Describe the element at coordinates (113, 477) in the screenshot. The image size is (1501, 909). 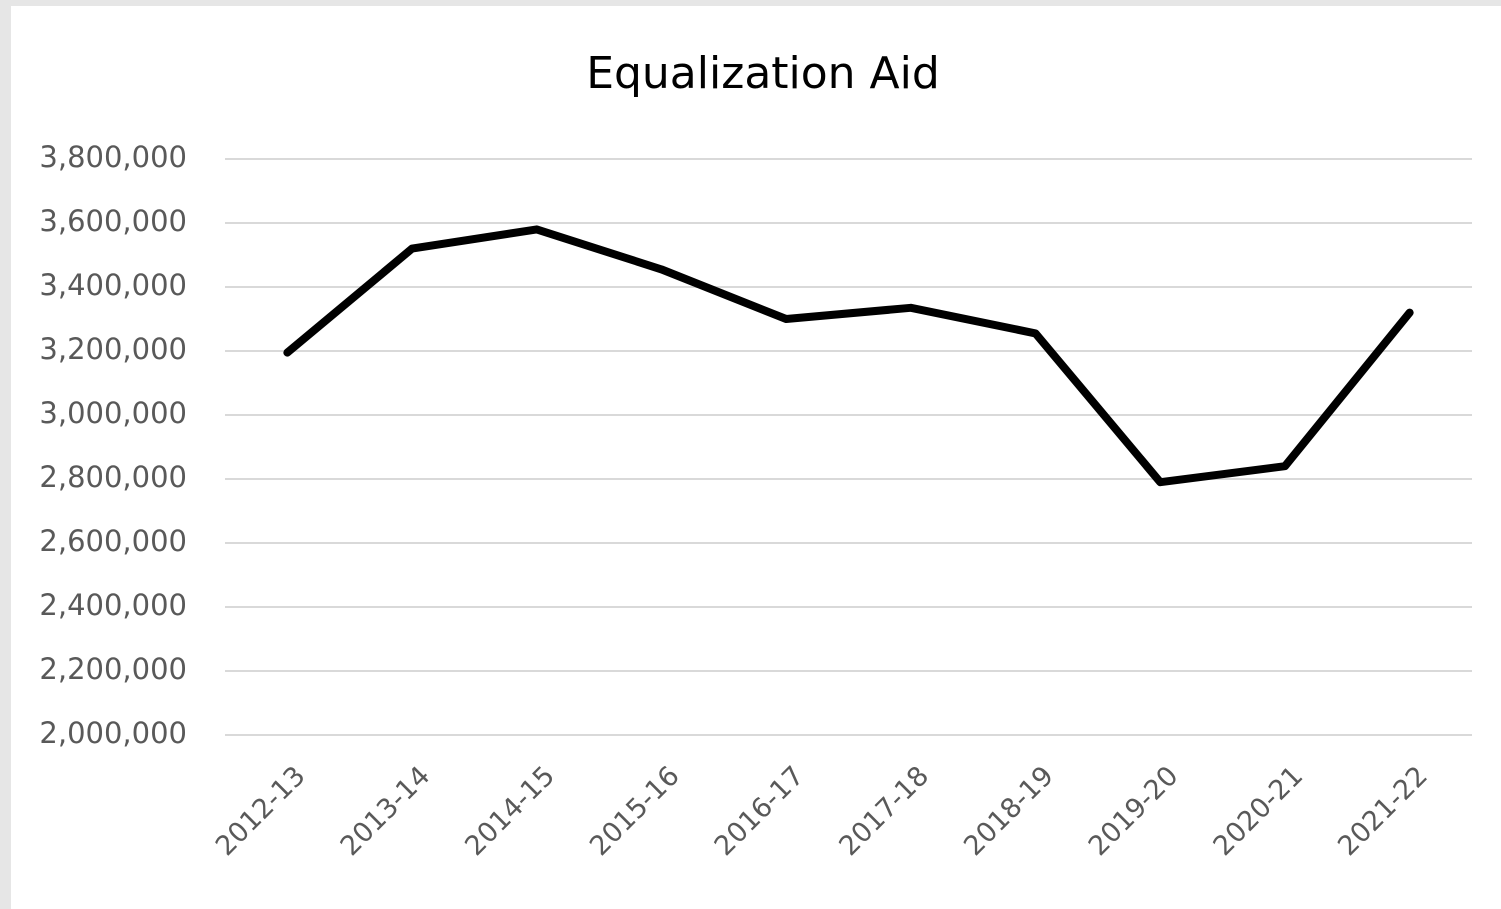
I see `y-tick-label: 2,800,000` at that location.